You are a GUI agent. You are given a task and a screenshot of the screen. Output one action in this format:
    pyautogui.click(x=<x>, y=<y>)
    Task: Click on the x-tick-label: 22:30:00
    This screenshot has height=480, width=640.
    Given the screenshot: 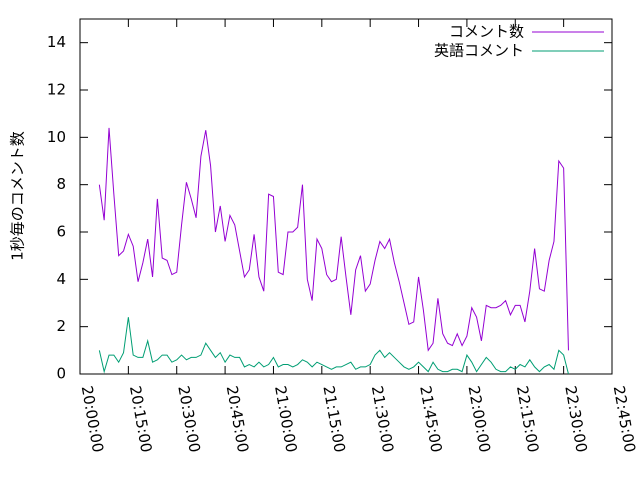 What is the action you would take?
    pyautogui.click(x=575, y=418)
    